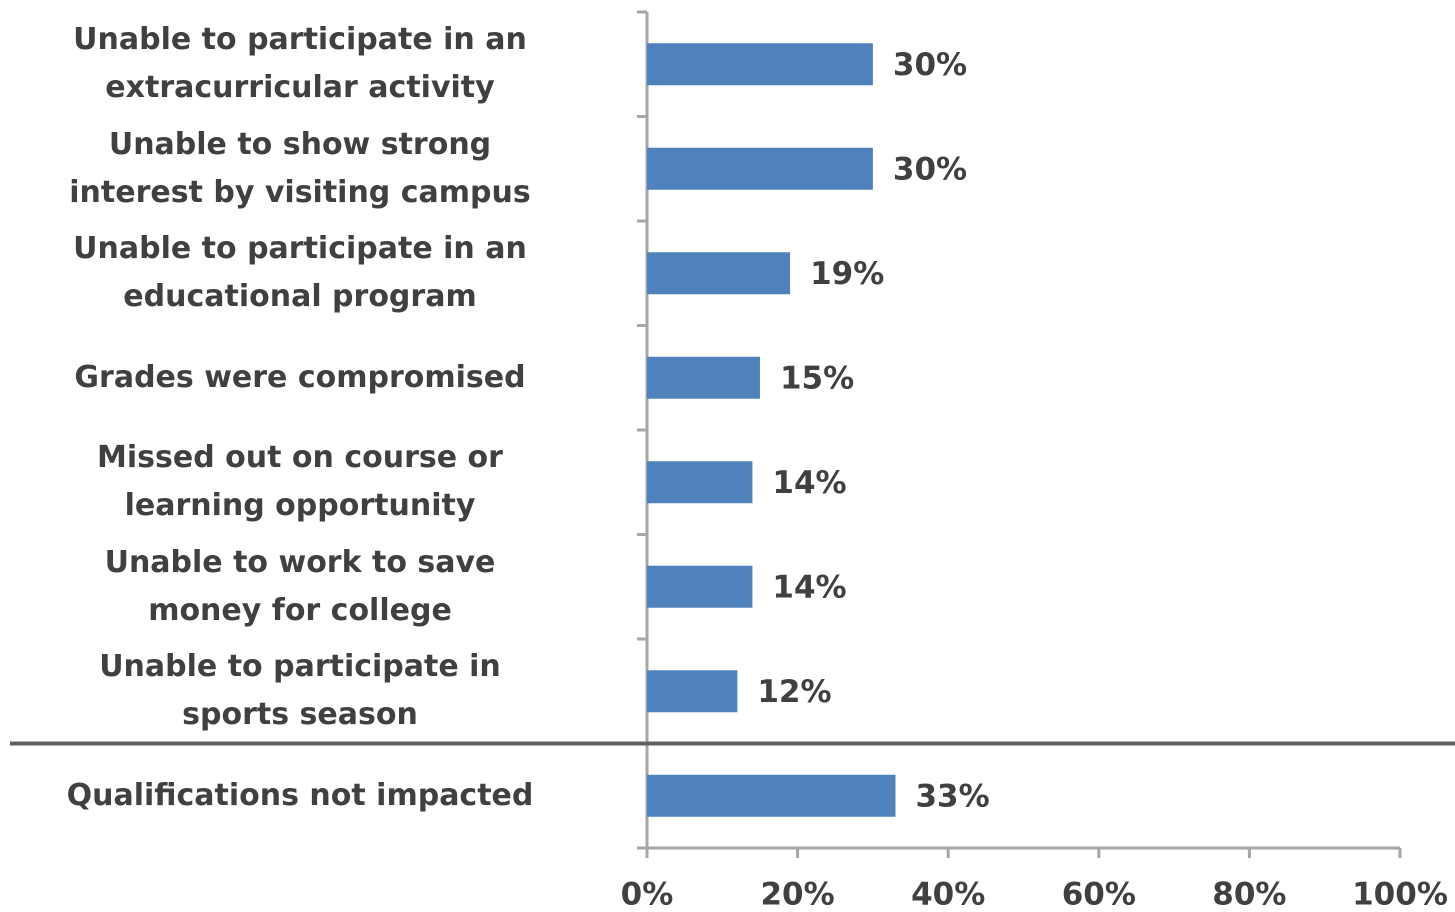 The width and height of the screenshot is (1455, 912). What do you see at coordinates (794, 692) in the screenshot?
I see `value-label: 12%` at bounding box center [794, 692].